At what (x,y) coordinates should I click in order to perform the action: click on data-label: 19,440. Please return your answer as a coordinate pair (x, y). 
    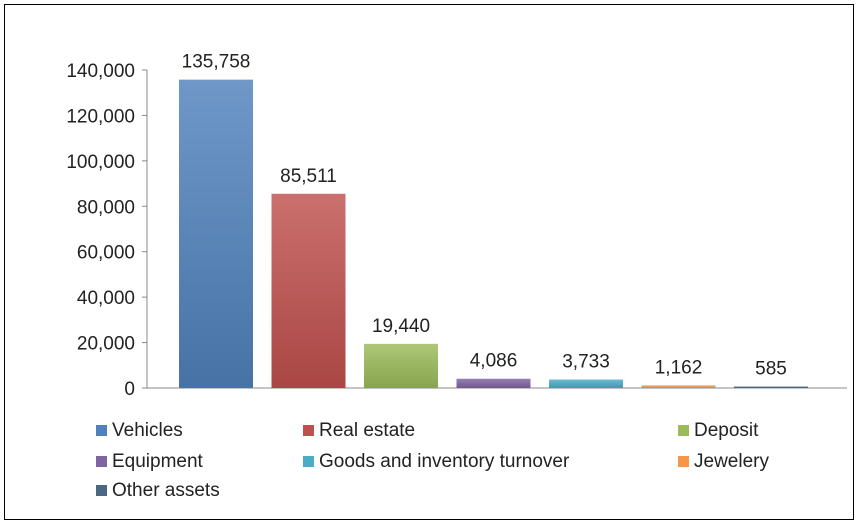
    Looking at the image, I should click on (401, 326).